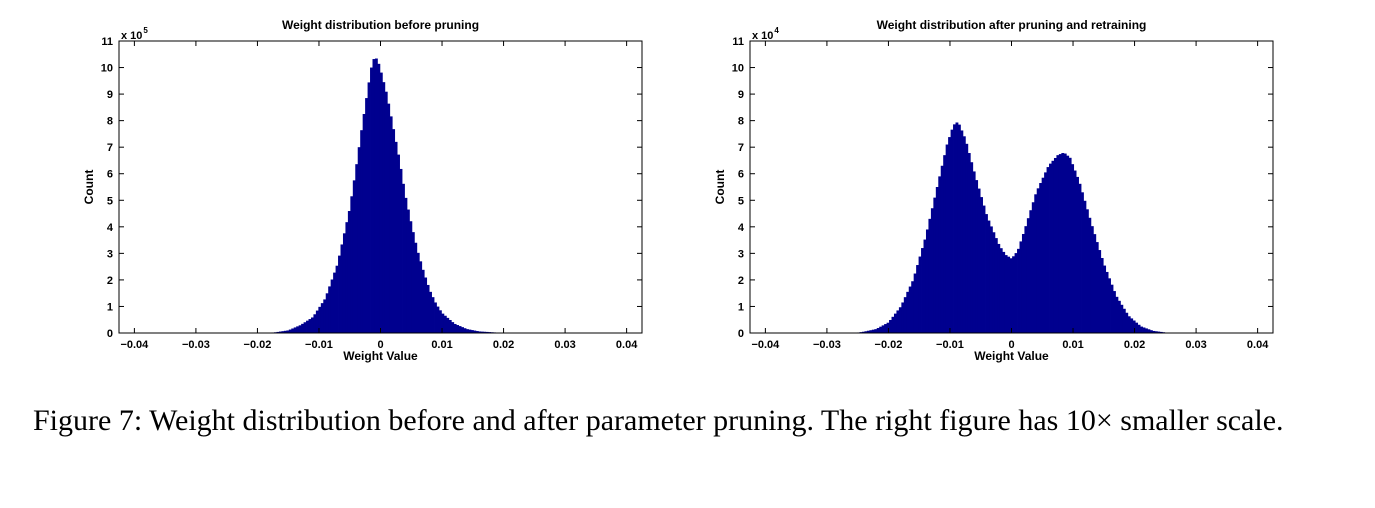 Image resolution: width=1375 pixels, height=508 pixels. I want to click on right-chart-y-tick-label: 9, so click(741, 95).